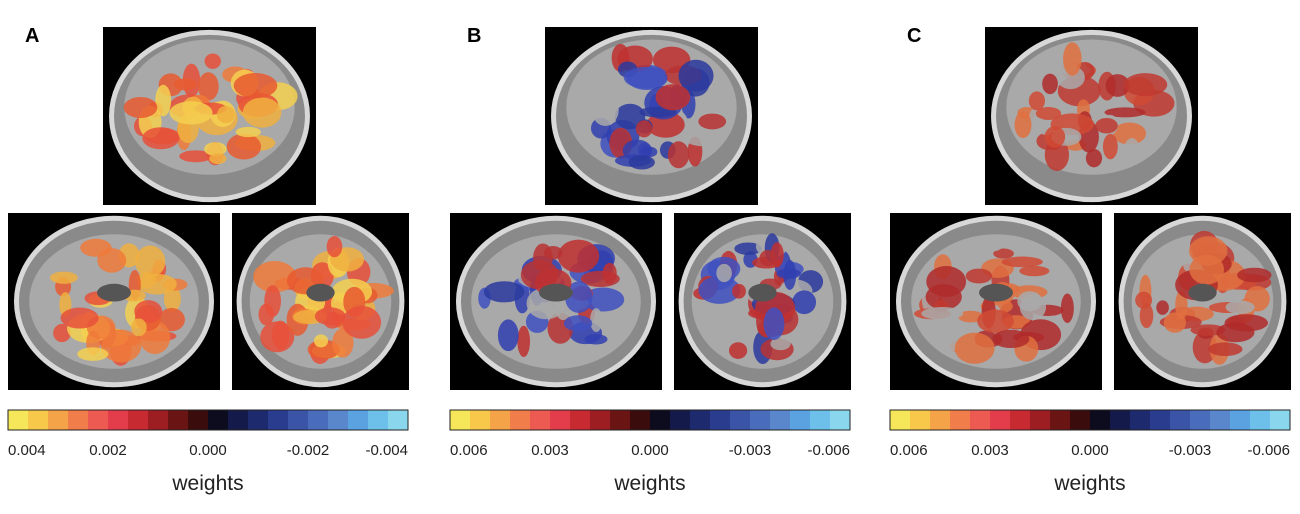 This screenshot has width=1300, height=514. Describe the element at coordinates (308, 450) in the screenshot. I see `colorbar-tick-label: -0.002` at that location.